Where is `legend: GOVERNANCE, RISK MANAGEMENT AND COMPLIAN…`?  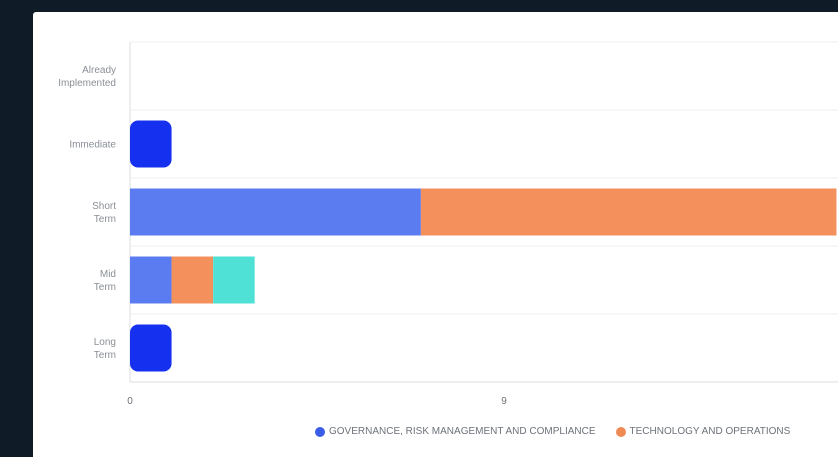
legend: GOVERNANCE, RISK MANAGEMENT AND COMPLIAN… is located at coordinates (562, 431).